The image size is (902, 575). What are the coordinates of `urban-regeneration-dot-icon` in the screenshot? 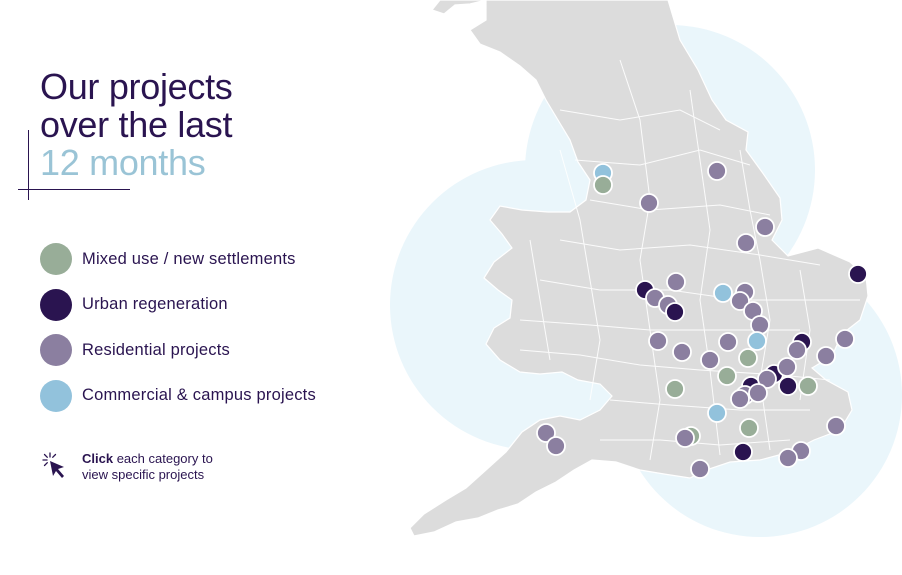 It's located at (56, 304).